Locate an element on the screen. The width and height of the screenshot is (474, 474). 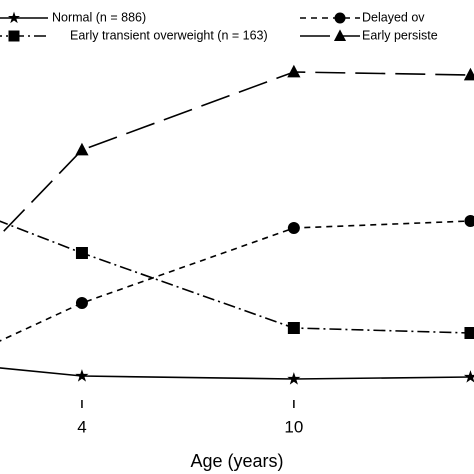
legend-label: Early transient overweight (n = 163) is located at coordinates (169, 35).